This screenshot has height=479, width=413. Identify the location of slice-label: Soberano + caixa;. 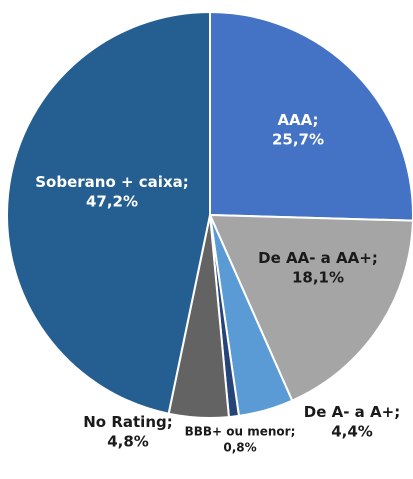
(112, 182).